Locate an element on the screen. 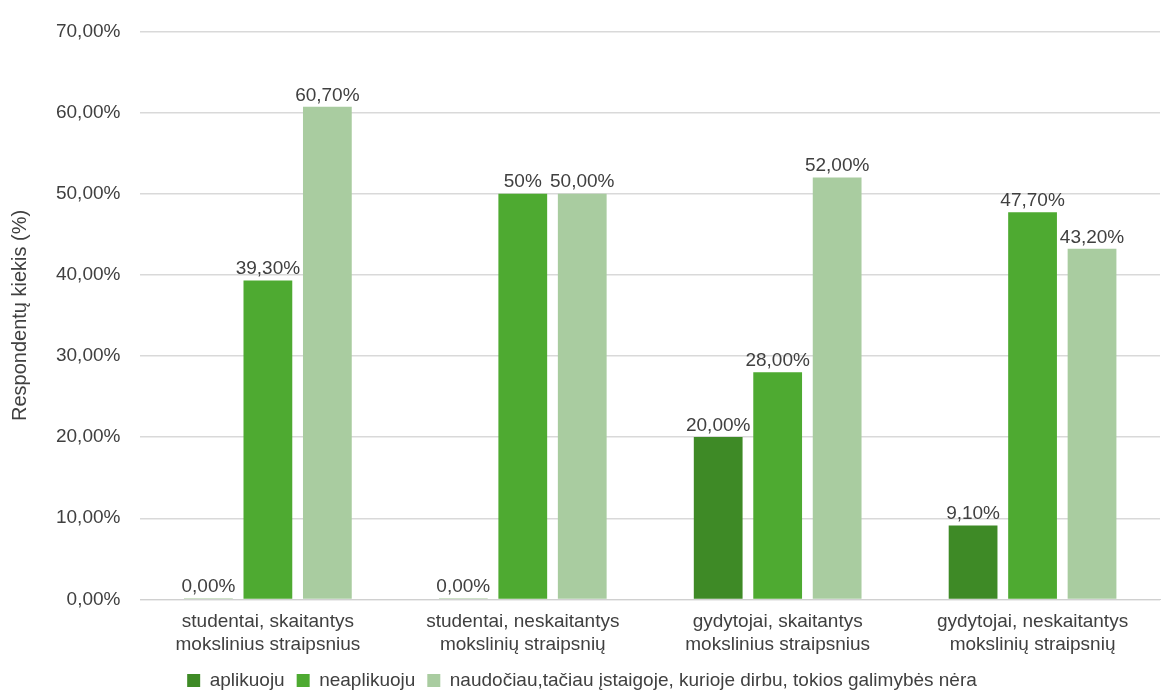  y-tick-label: 40,00% is located at coordinates (88, 274).